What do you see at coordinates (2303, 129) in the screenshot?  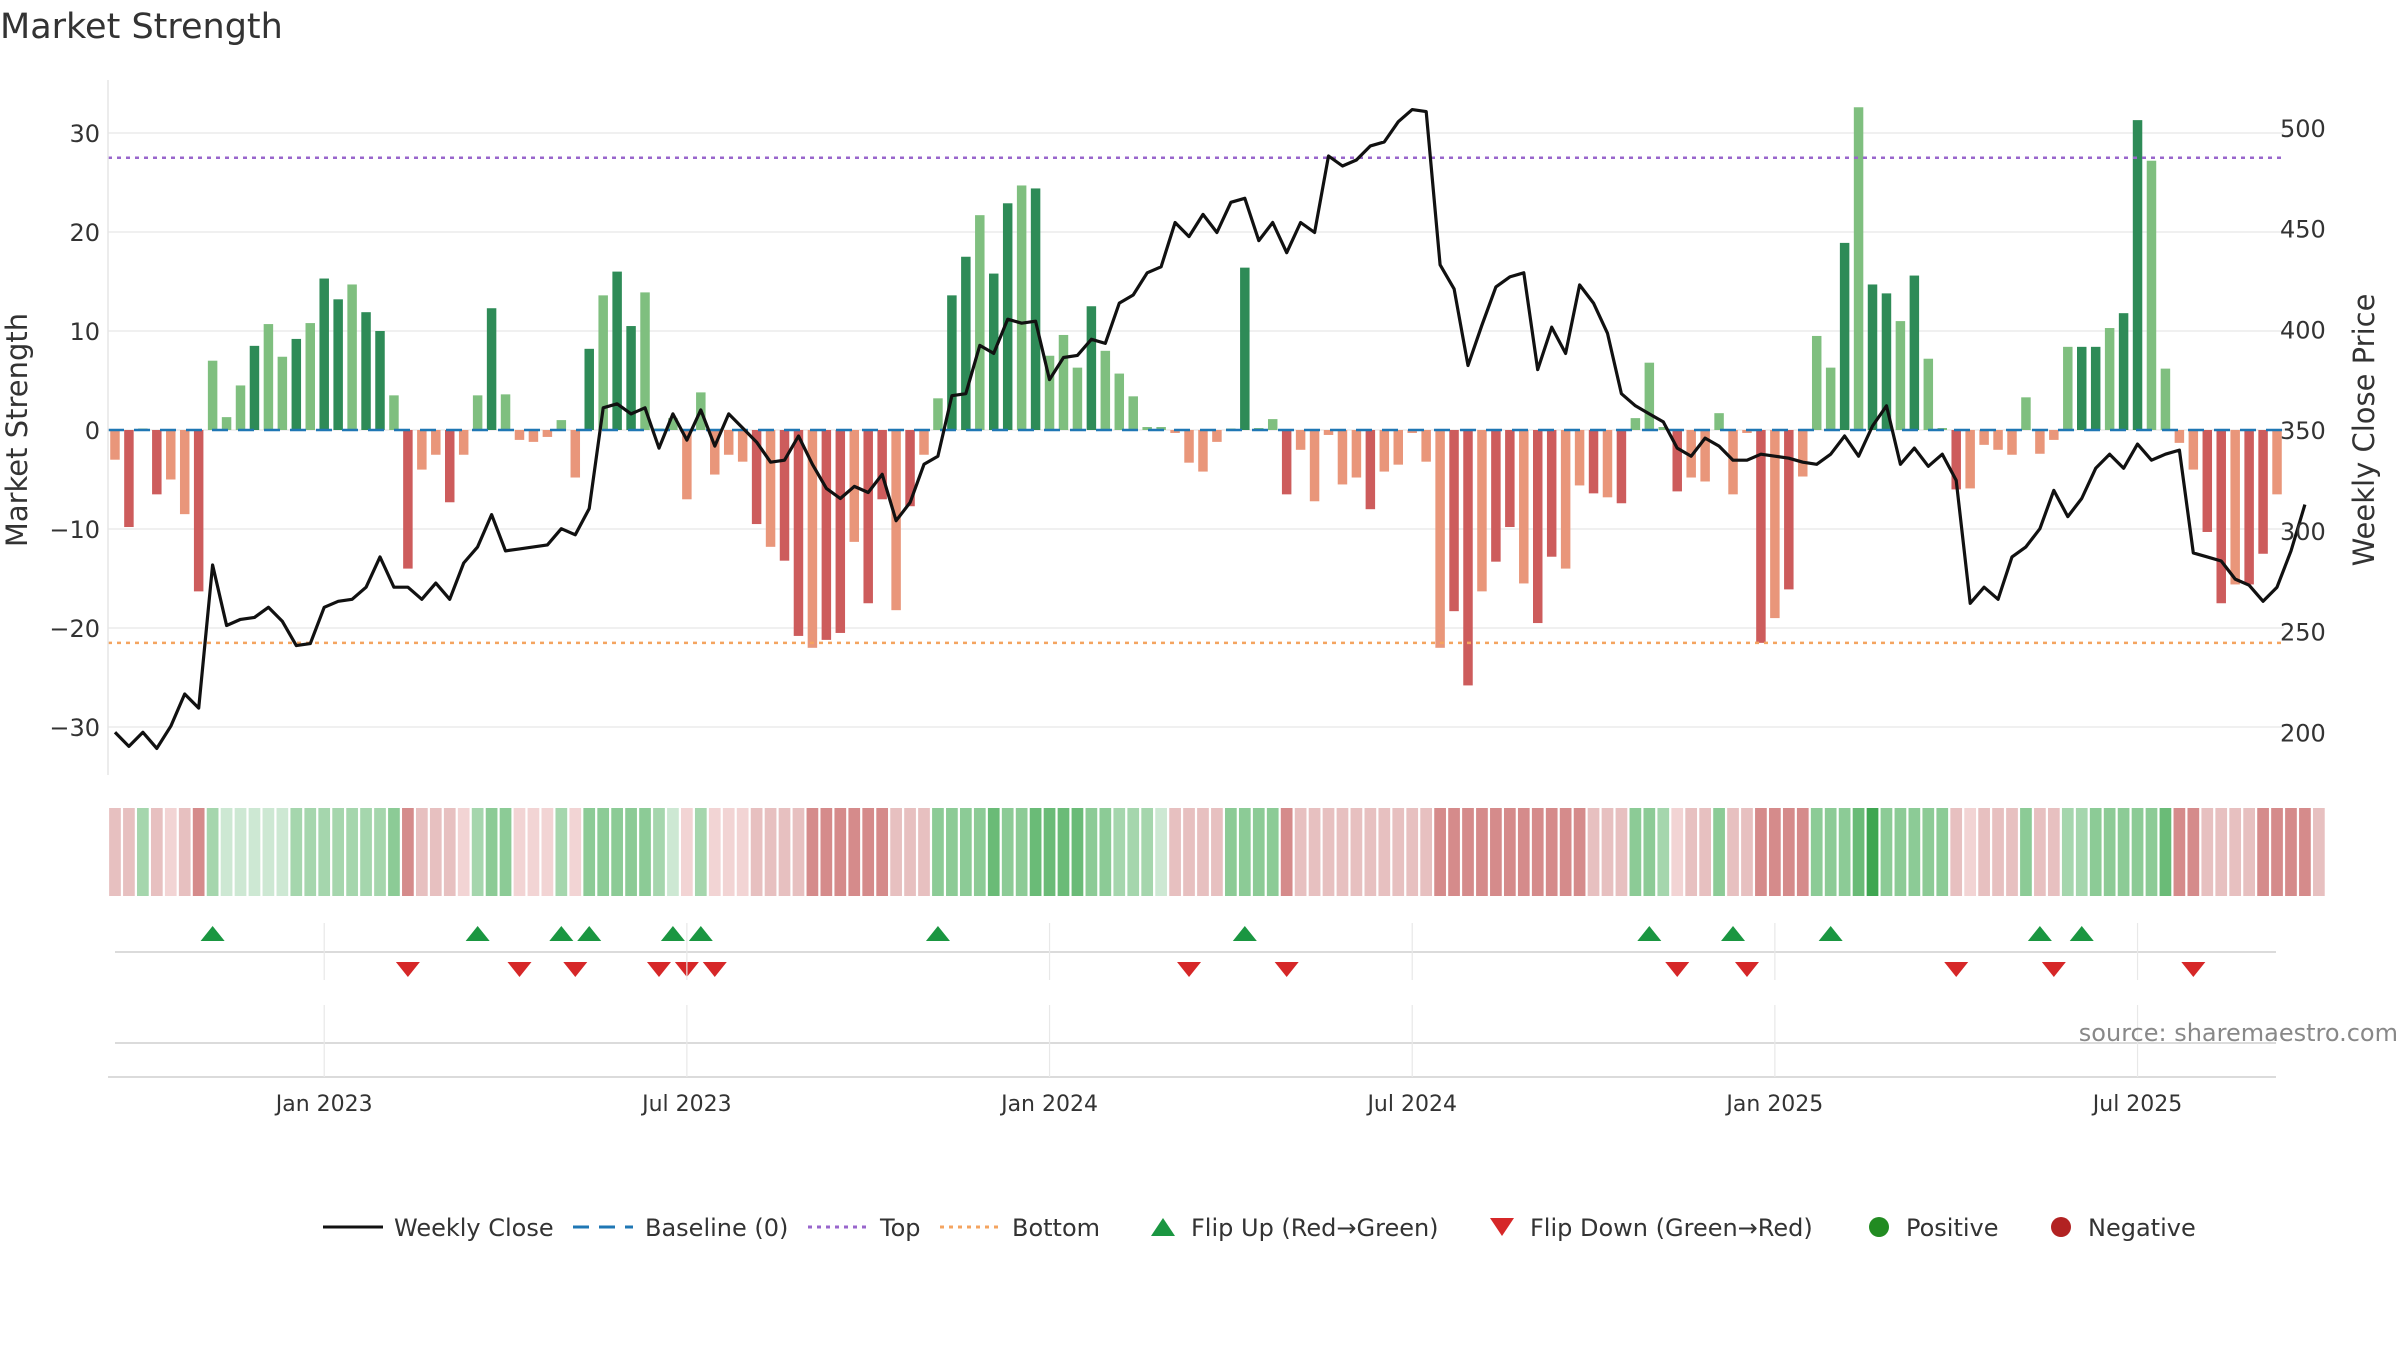 I see `y2-tick-label: 500` at bounding box center [2303, 129].